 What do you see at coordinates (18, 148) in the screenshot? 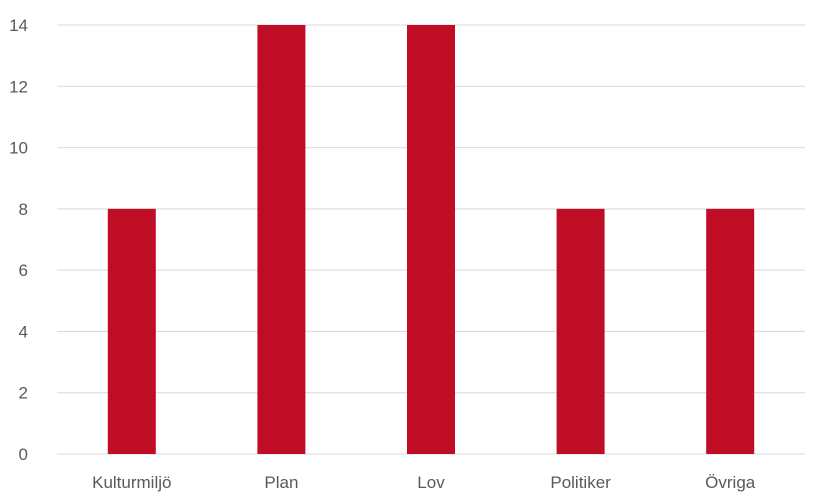
I see `y-tick-label: 10` at bounding box center [18, 148].